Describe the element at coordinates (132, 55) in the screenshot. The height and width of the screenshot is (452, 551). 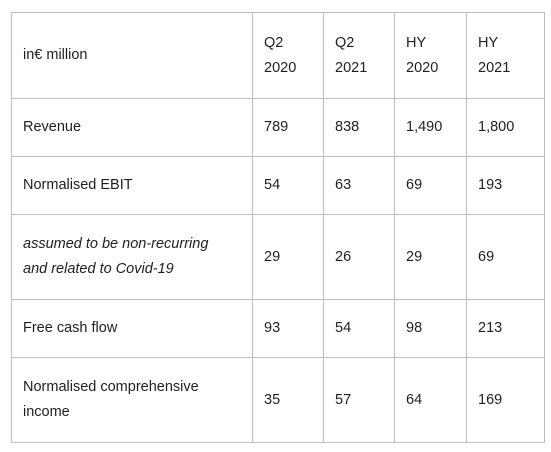
I see `header-label-cell: in€ million` at that location.